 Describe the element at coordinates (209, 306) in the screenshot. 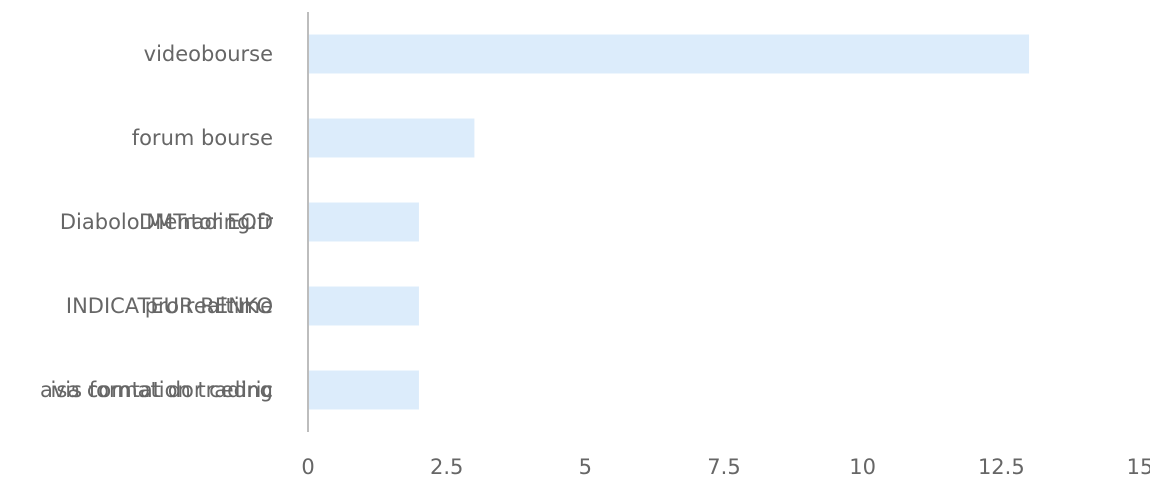

I see `category-label-3-1: pro realtime` at that location.